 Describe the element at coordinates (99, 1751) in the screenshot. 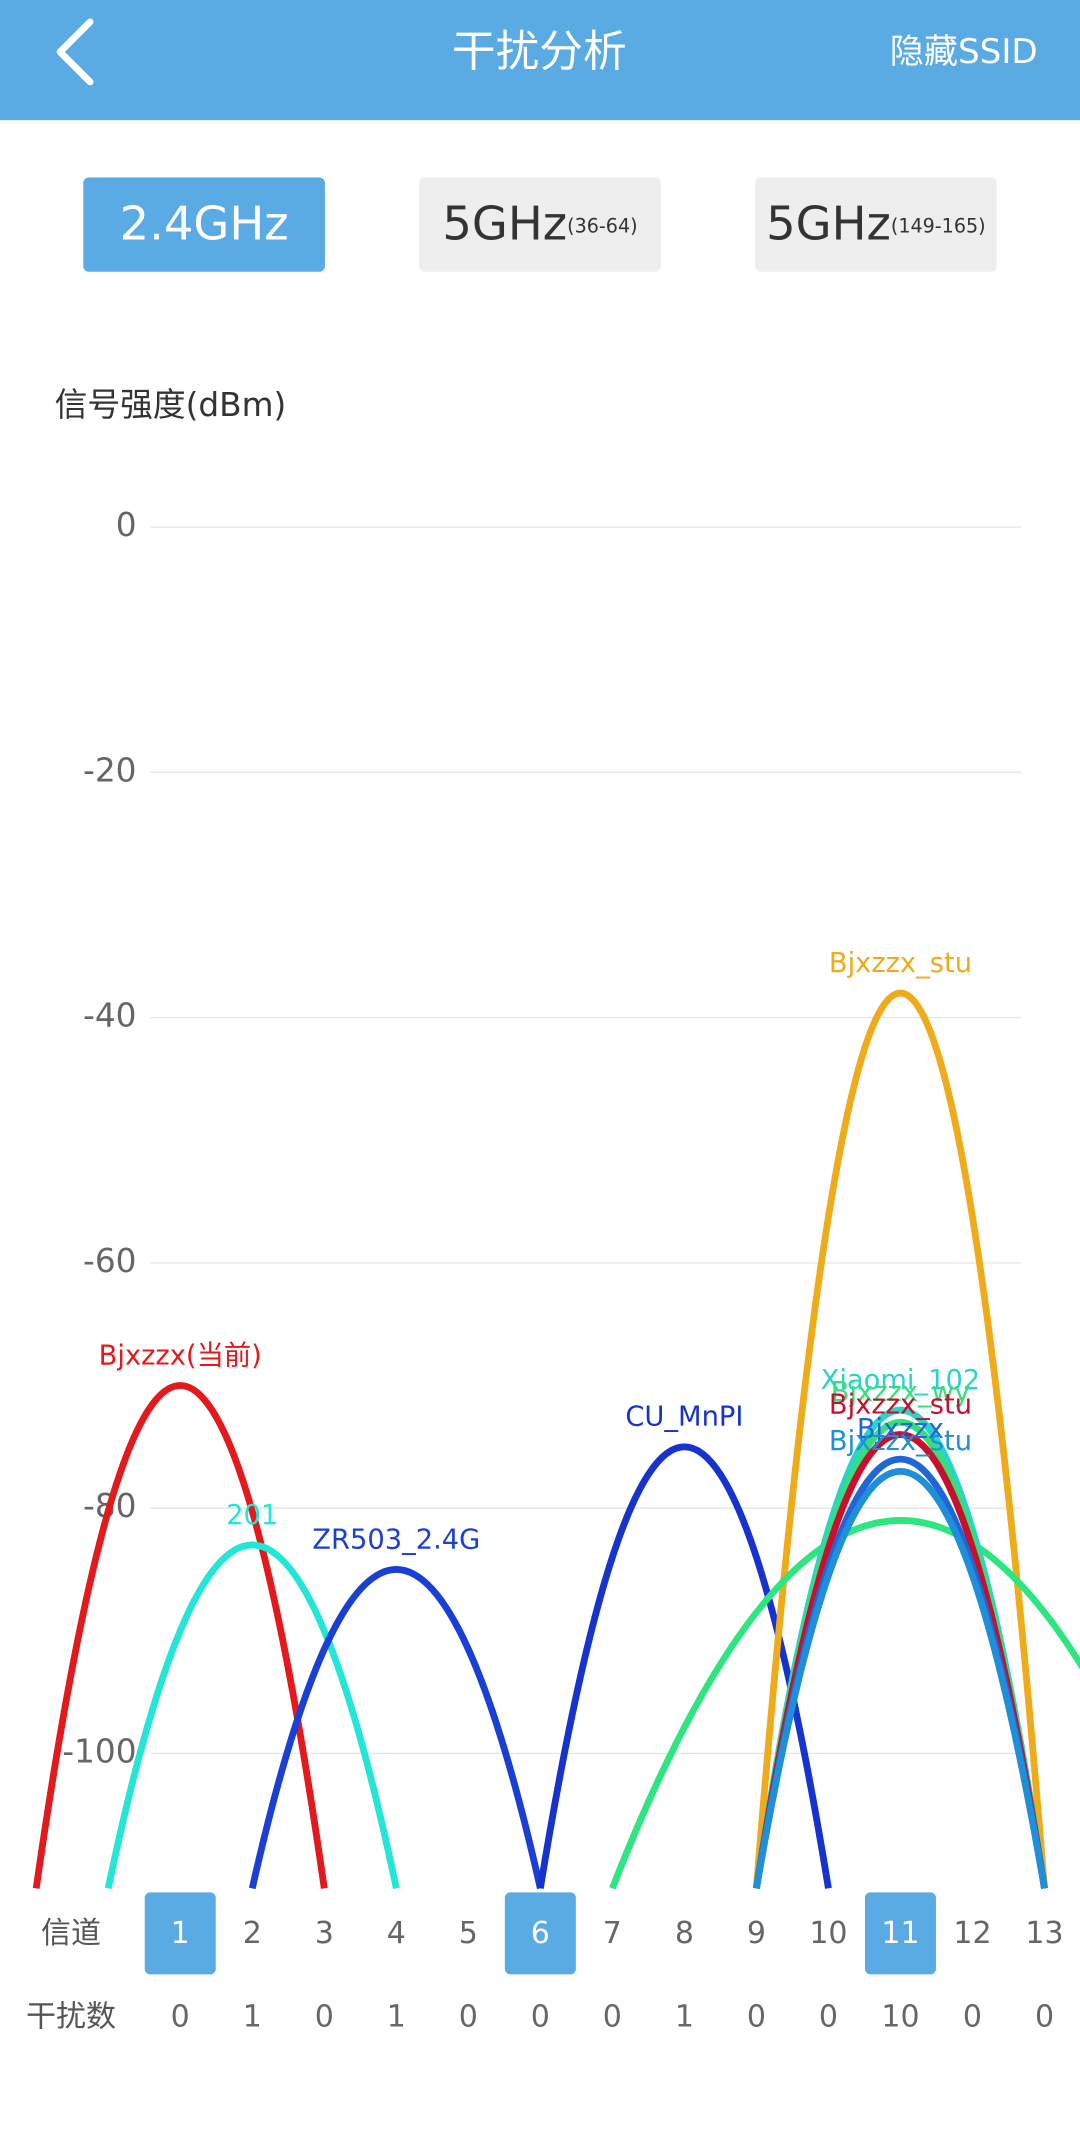

I see `y-tick-label: -100` at that location.